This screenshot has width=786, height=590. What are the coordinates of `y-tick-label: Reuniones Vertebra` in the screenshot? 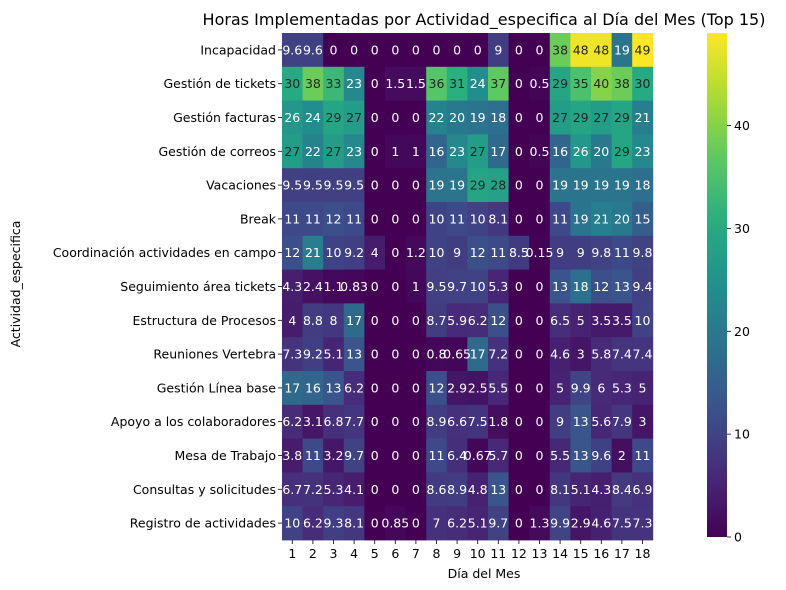 It's located at (214, 354).